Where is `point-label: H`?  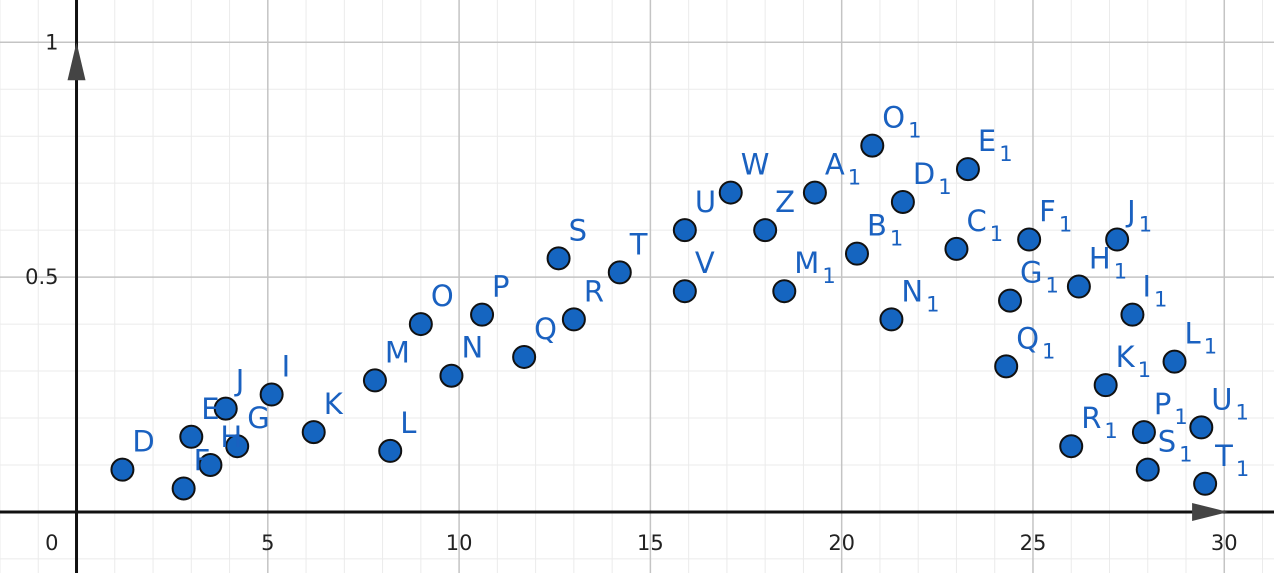
point-label: H is located at coordinates (231, 437).